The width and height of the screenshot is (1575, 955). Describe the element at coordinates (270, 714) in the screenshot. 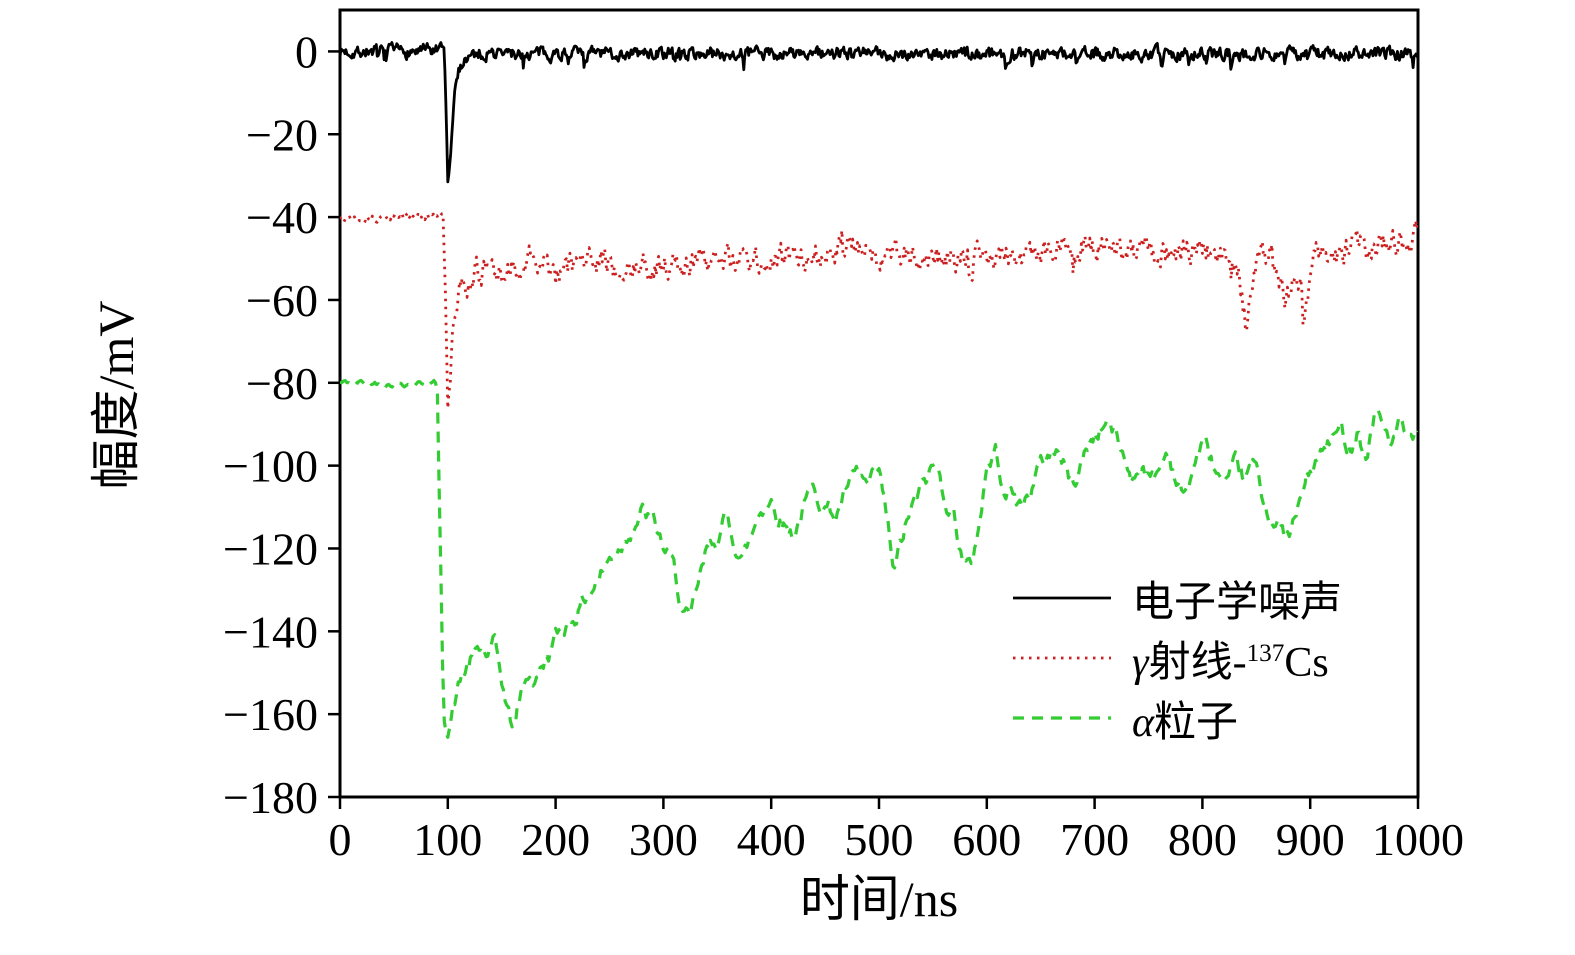

I see `y-tick-label: −160` at that location.